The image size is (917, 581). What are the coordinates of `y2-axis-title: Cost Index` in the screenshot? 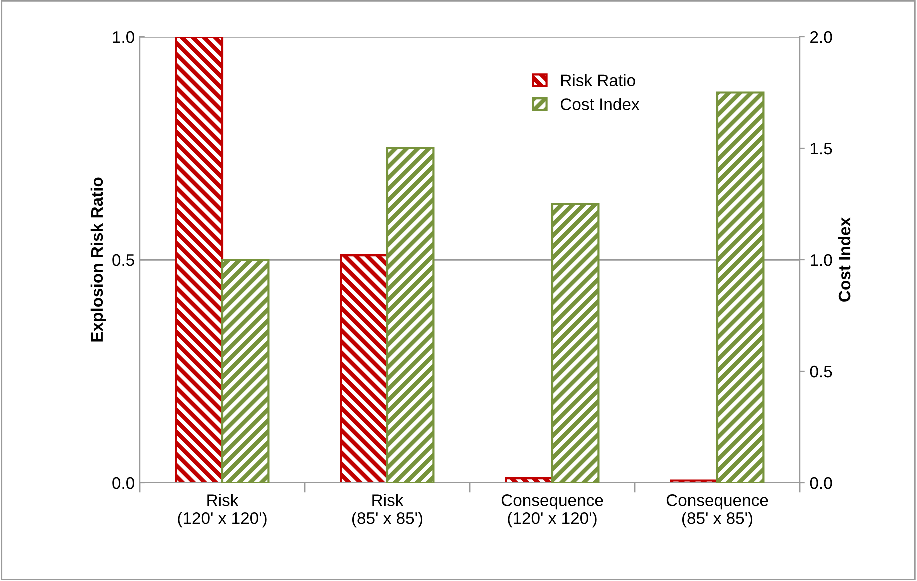 It's located at (844, 260).